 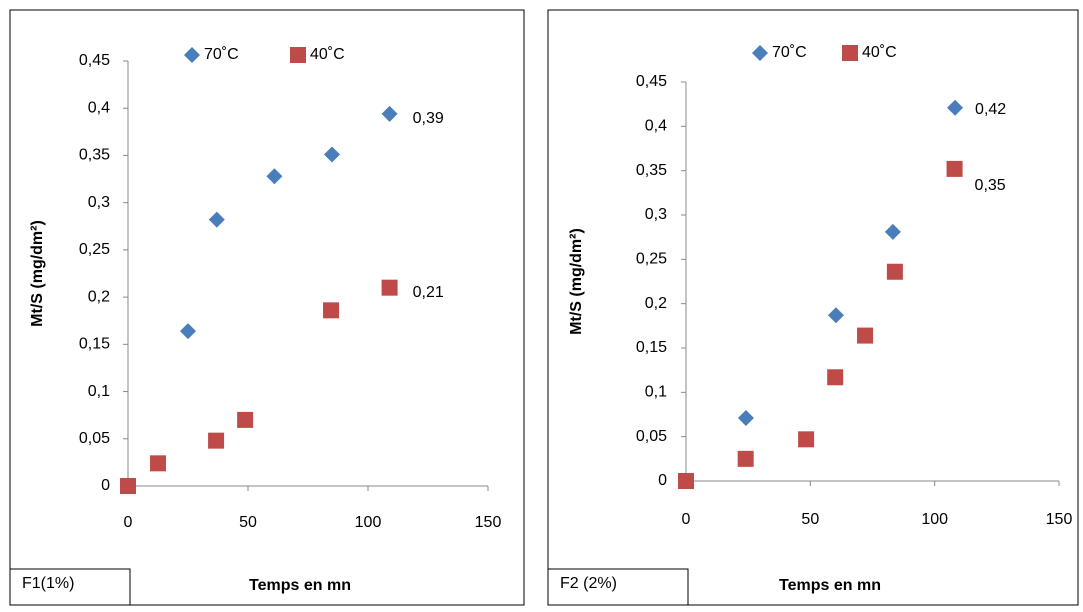 What do you see at coordinates (48, 583) in the screenshot?
I see `annotation: F1(1%)` at bounding box center [48, 583].